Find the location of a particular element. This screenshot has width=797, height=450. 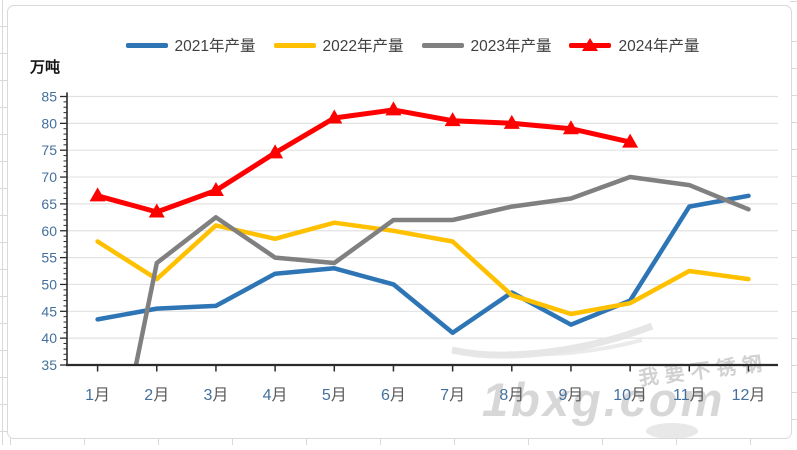

legend-item-2022: 2022年产量 is located at coordinates (338, 45).